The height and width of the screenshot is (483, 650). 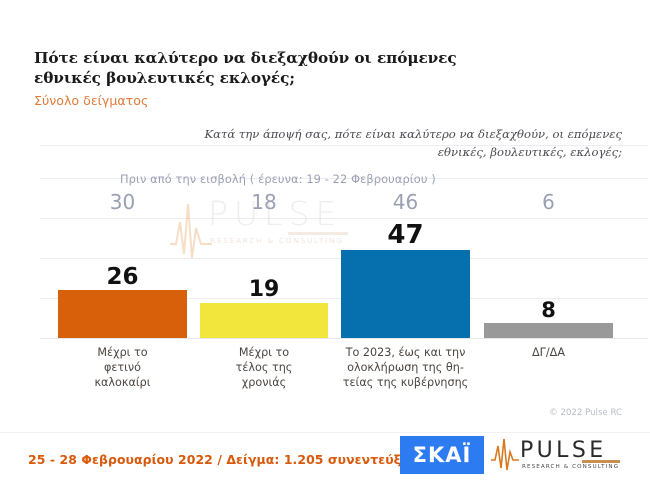 I want to click on category-line: ΔΓ/ΔΑ, so click(x=548, y=352).